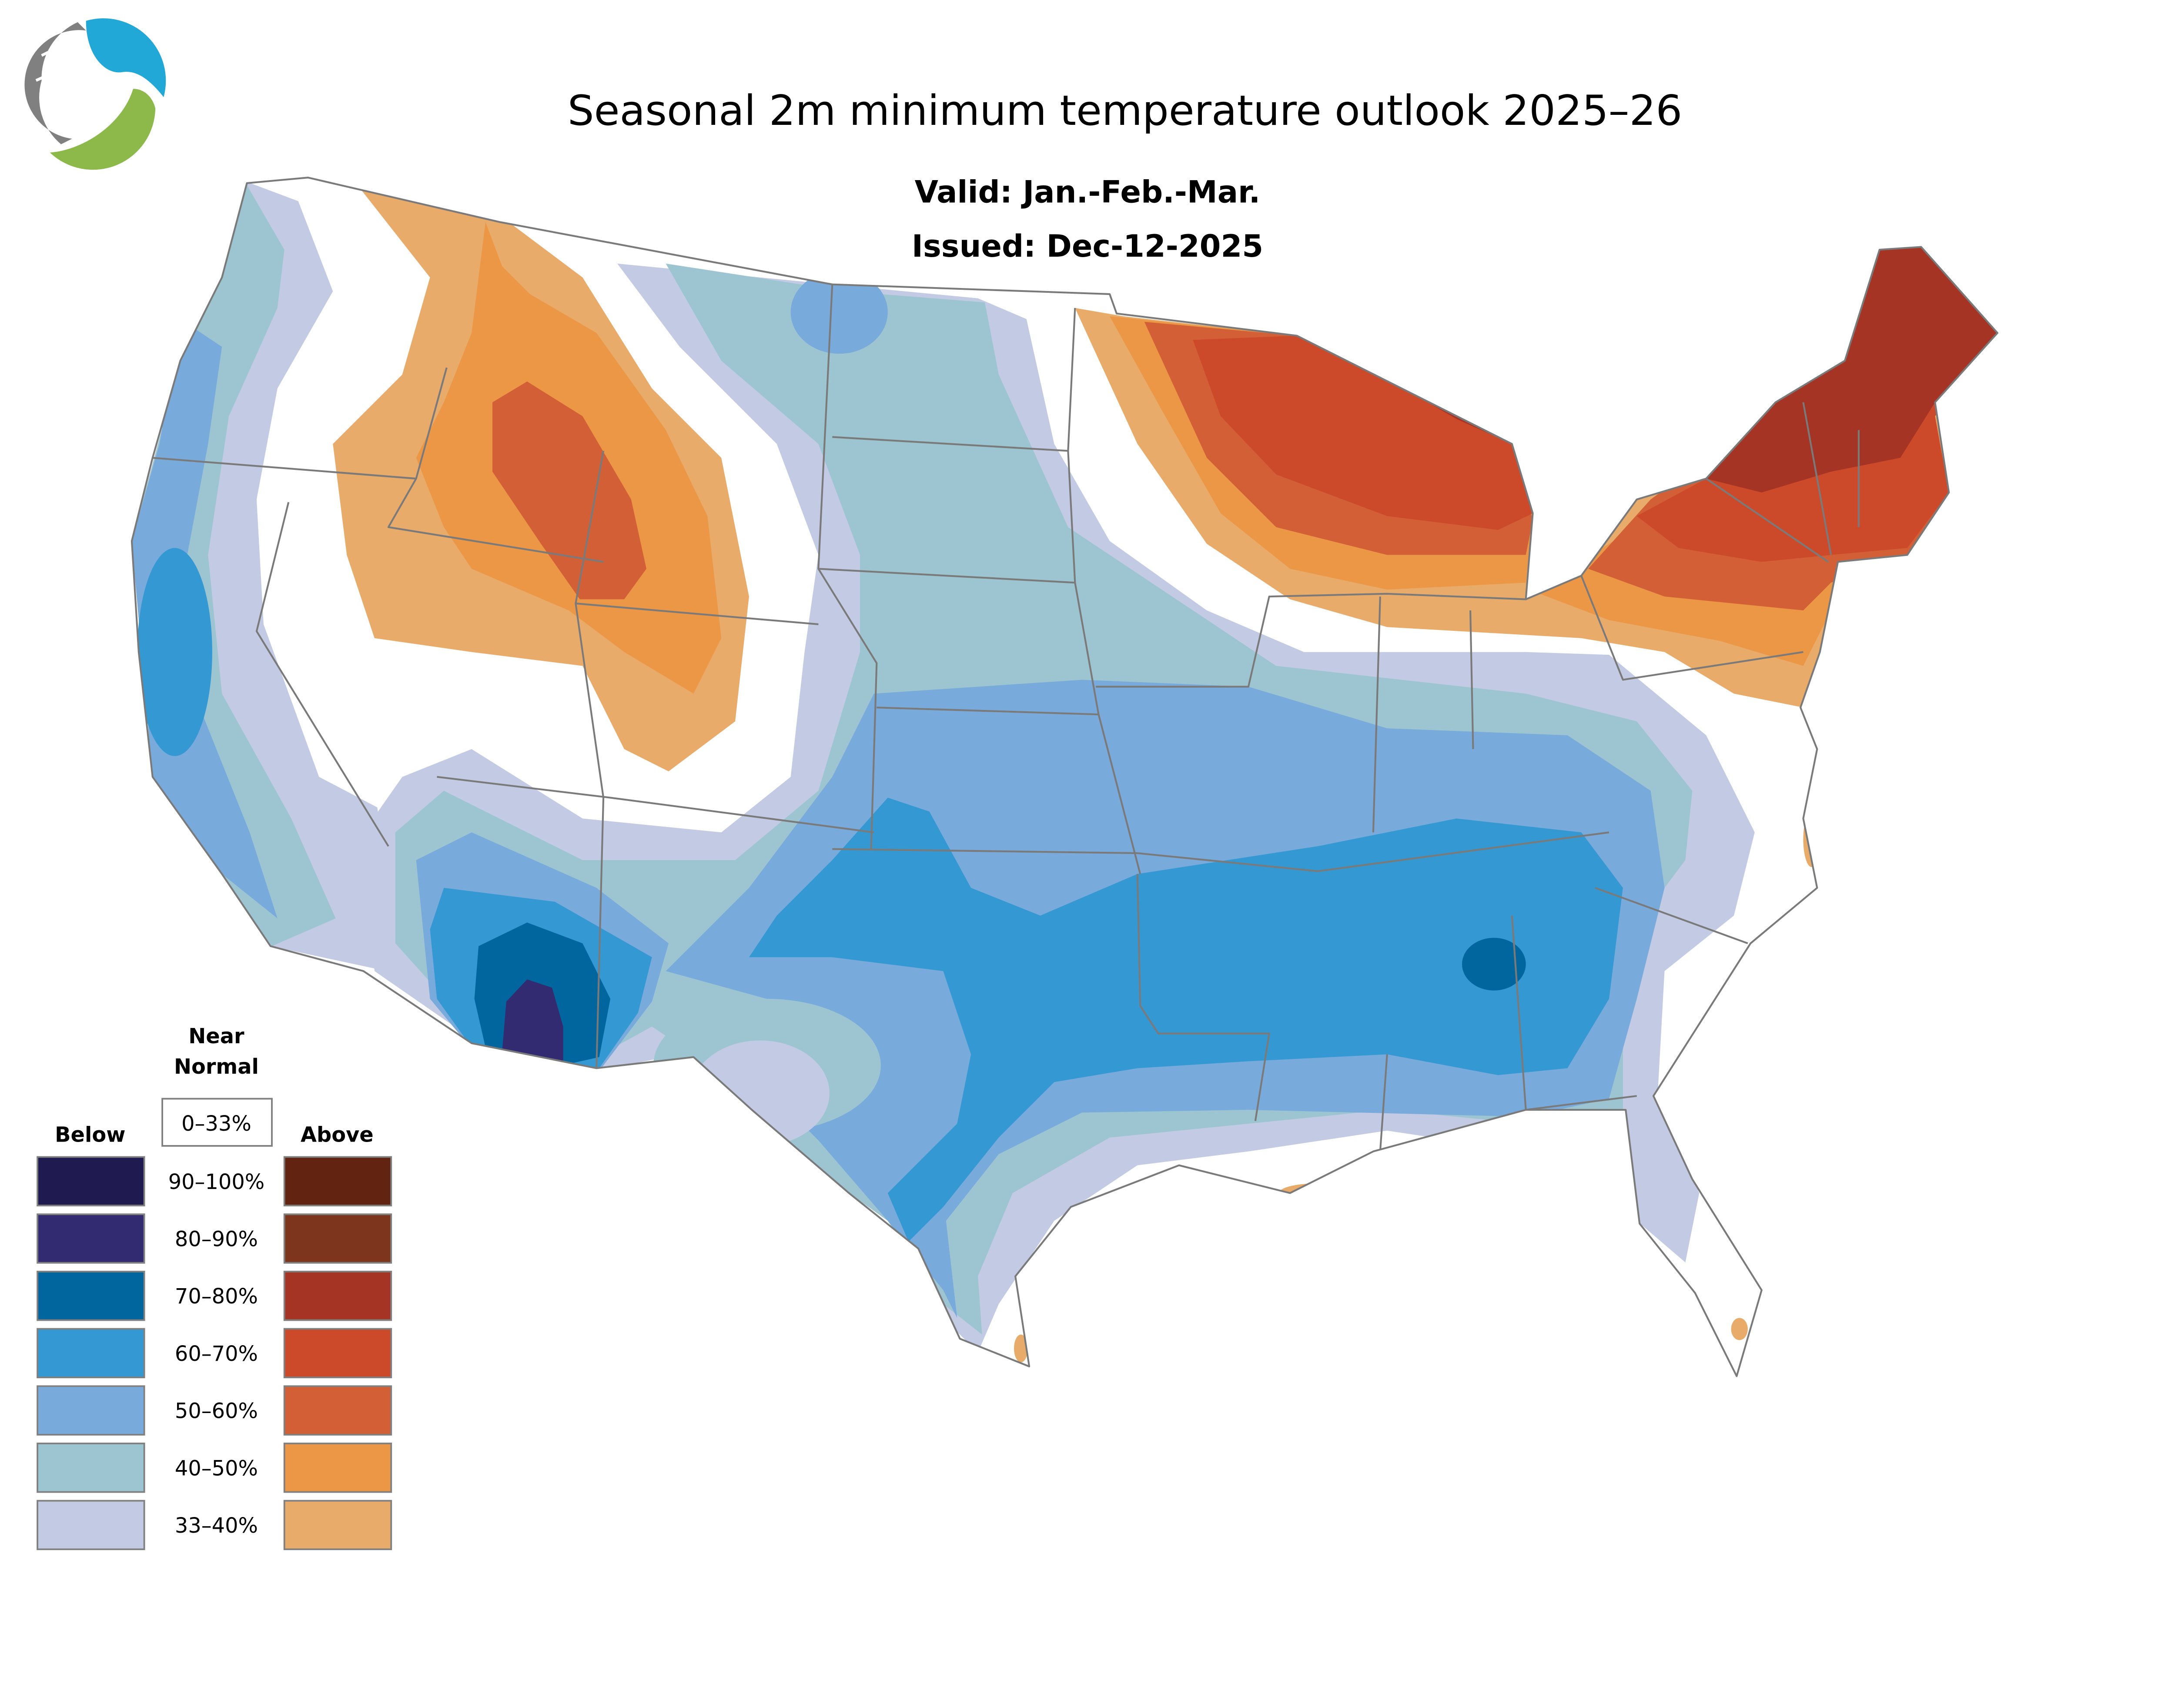 The width and height of the screenshot is (2175, 1708). What do you see at coordinates (1021, 1349) in the screenshot?
I see `above-33-40-texas-coast` at bounding box center [1021, 1349].